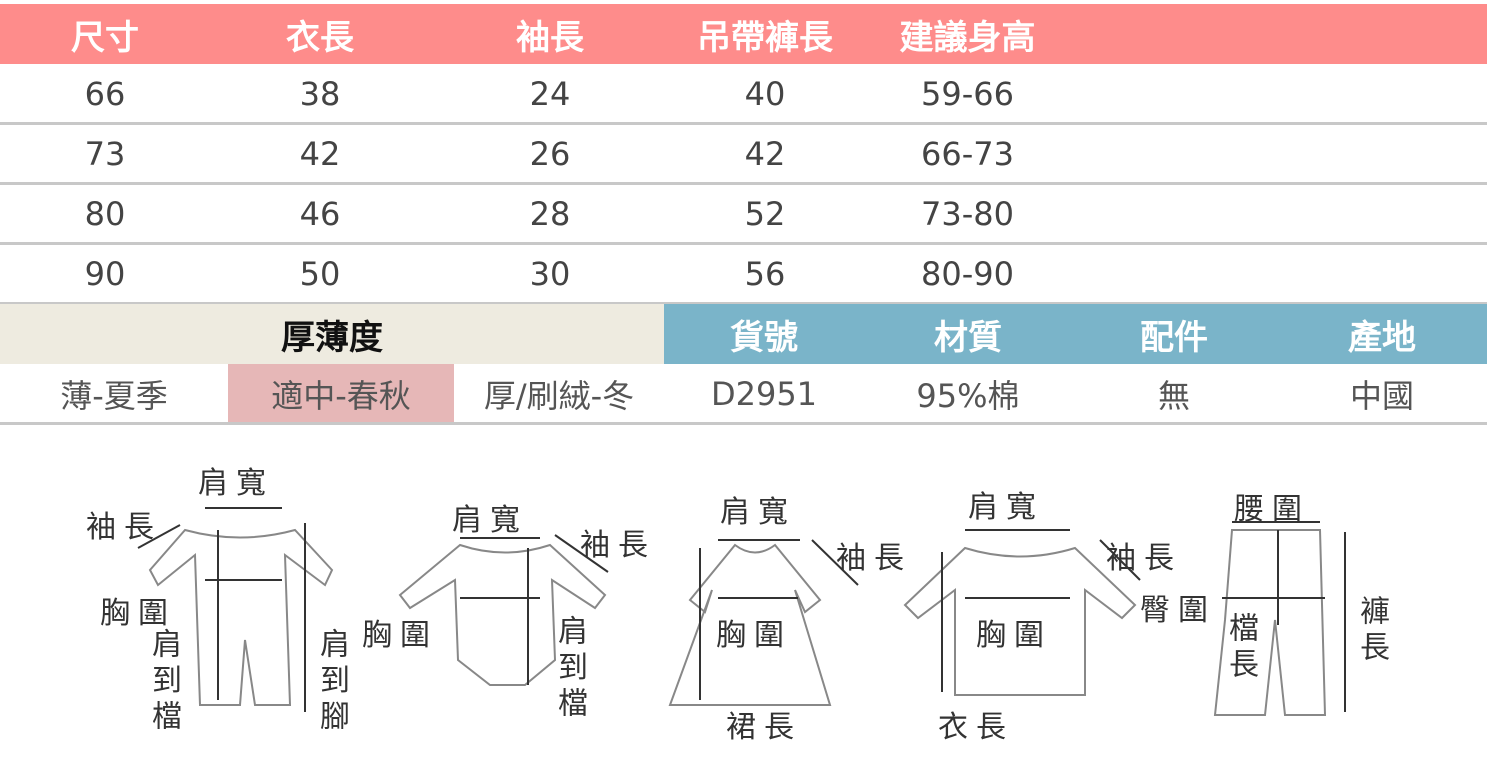 The width and height of the screenshot is (1487, 760). Describe the element at coordinates (490, 520) in the screenshot. I see `bodysuit-shoulder-label: 肩寬` at that location.